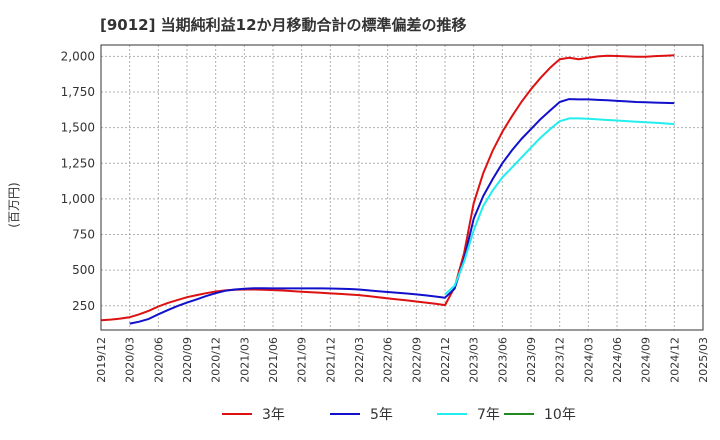 The image size is (720, 440). What do you see at coordinates (560, 415) in the screenshot?
I see `legend-label: 10年` at bounding box center [560, 415].